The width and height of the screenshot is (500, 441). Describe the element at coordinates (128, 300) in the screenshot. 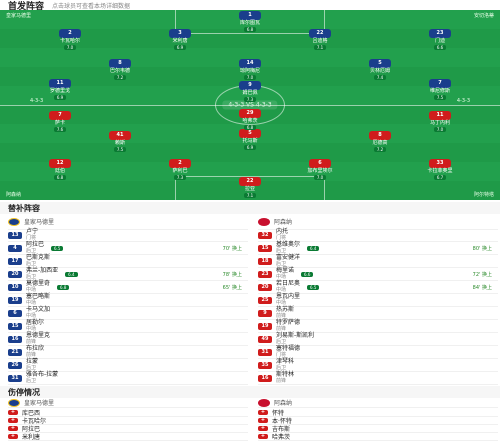

I see `sub-player-row: 19 塞巴略斯 中场` at that location.